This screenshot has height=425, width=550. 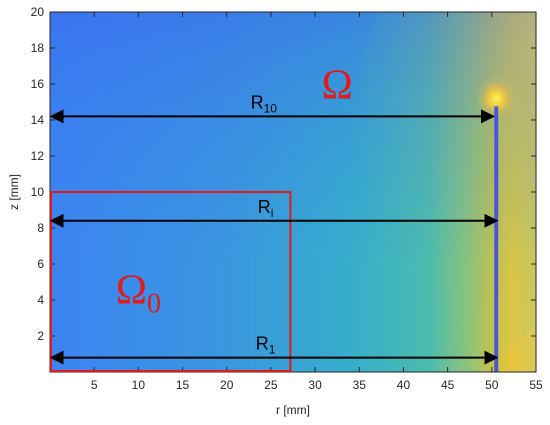 What do you see at coordinates (271, 108) in the screenshot?
I see `radius-label-sub: 10` at bounding box center [271, 108].